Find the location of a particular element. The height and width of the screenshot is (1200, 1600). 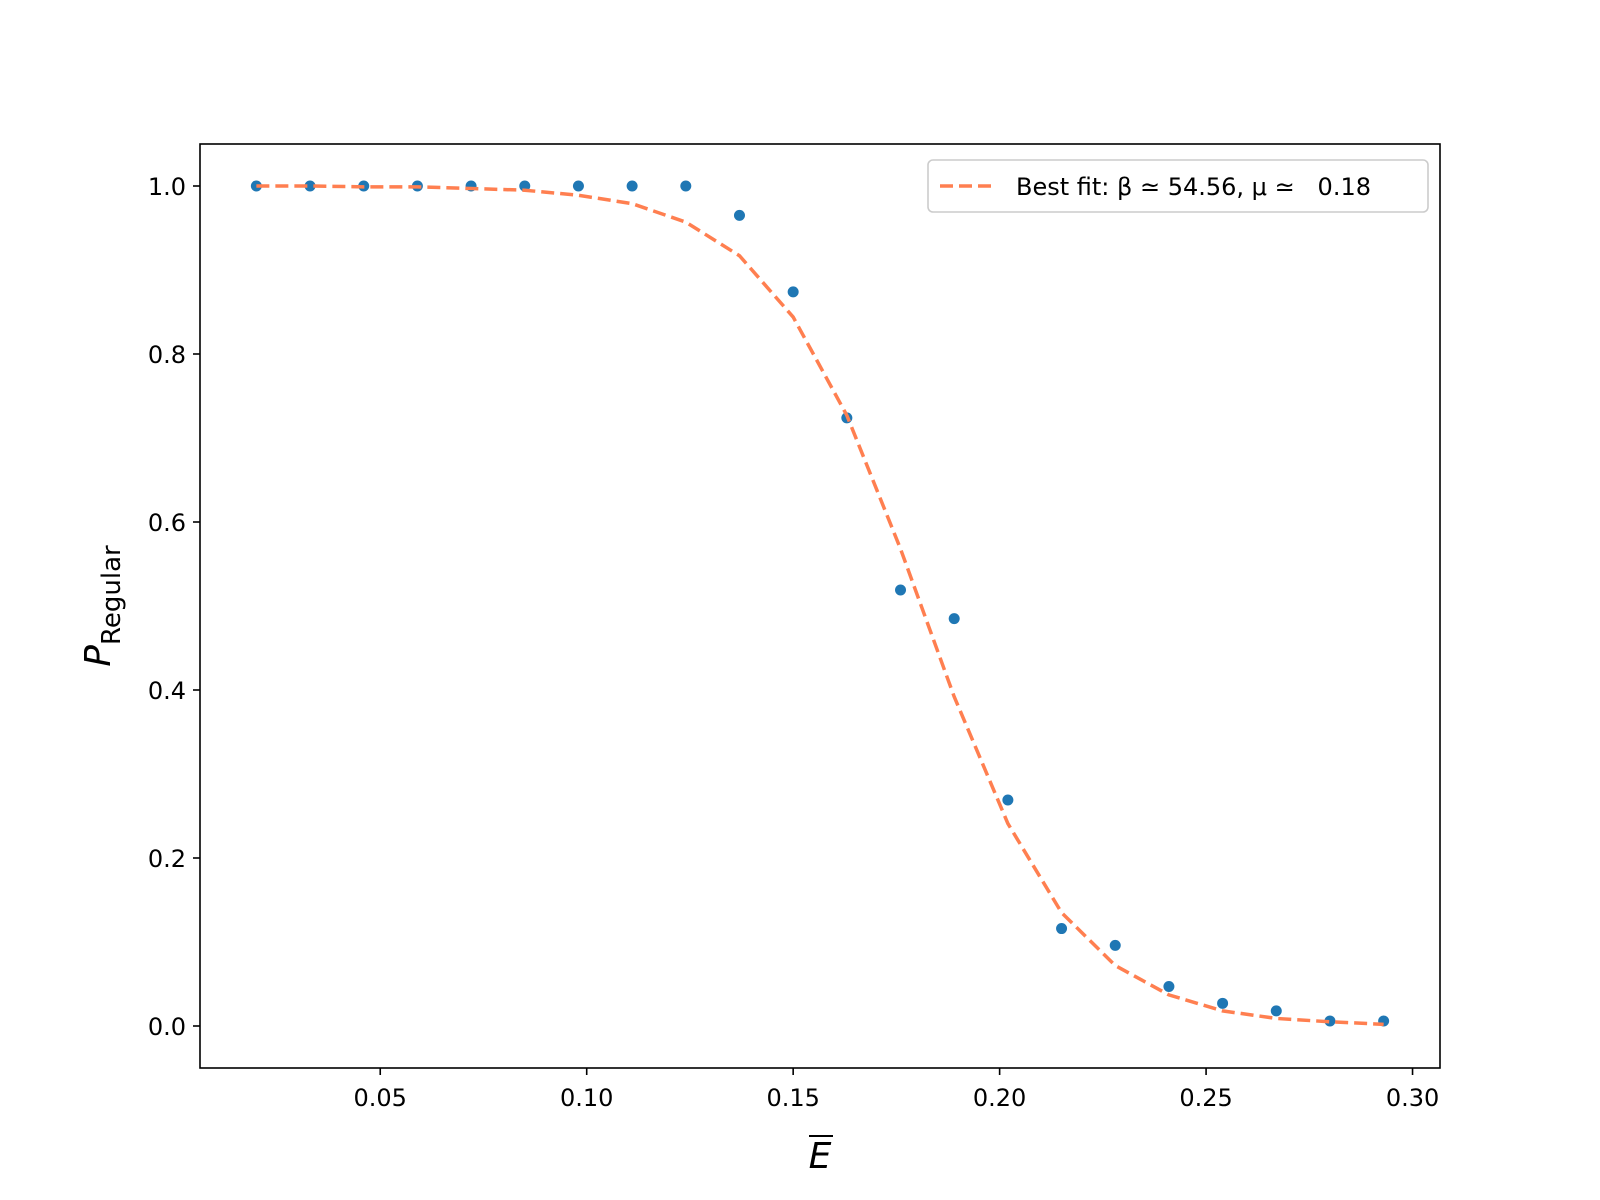

y-label-sub: Regular is located at coordinates (112, 595).